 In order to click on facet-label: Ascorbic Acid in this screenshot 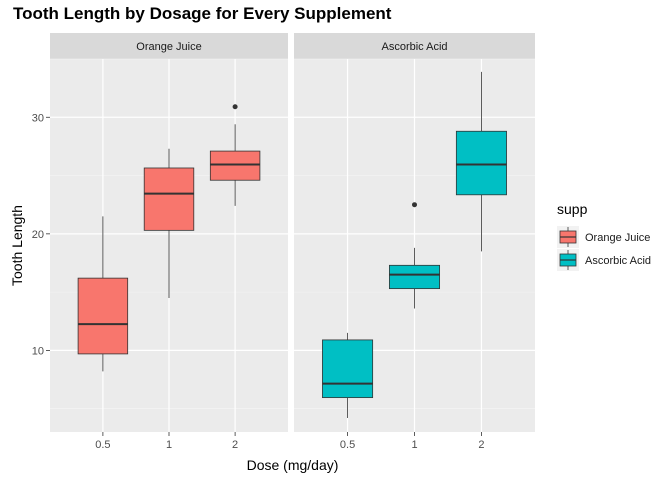, I will do `click(414, 47)`.